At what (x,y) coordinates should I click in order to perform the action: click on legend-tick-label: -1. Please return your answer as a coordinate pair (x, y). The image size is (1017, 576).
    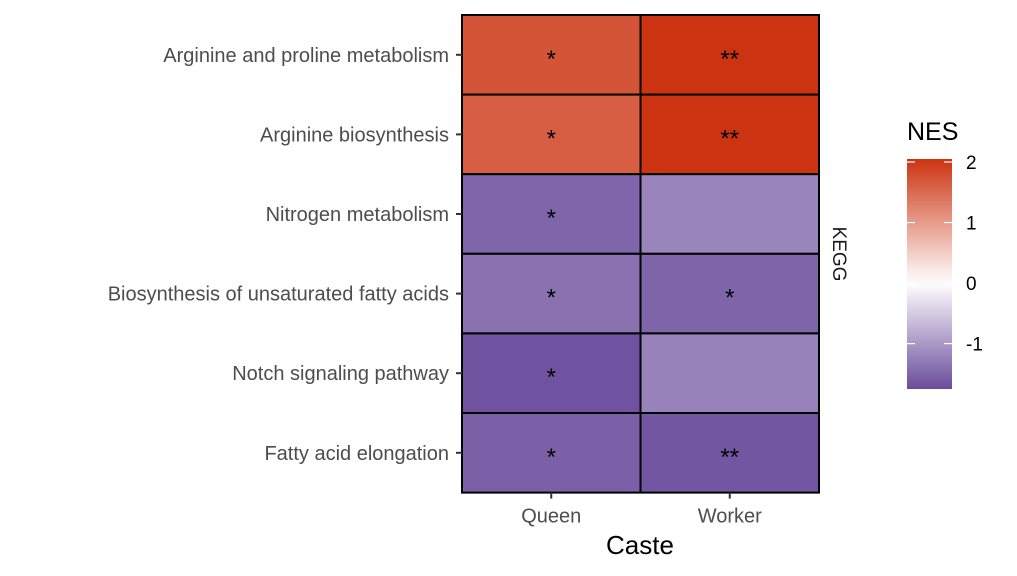
    Looking at the image, I should click on (974, 345).